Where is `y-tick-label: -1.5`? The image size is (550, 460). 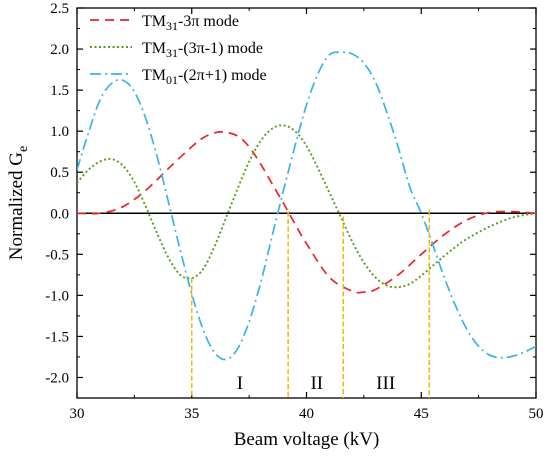 y-tick-label: -1.5 is located at coordinates (57, 337).